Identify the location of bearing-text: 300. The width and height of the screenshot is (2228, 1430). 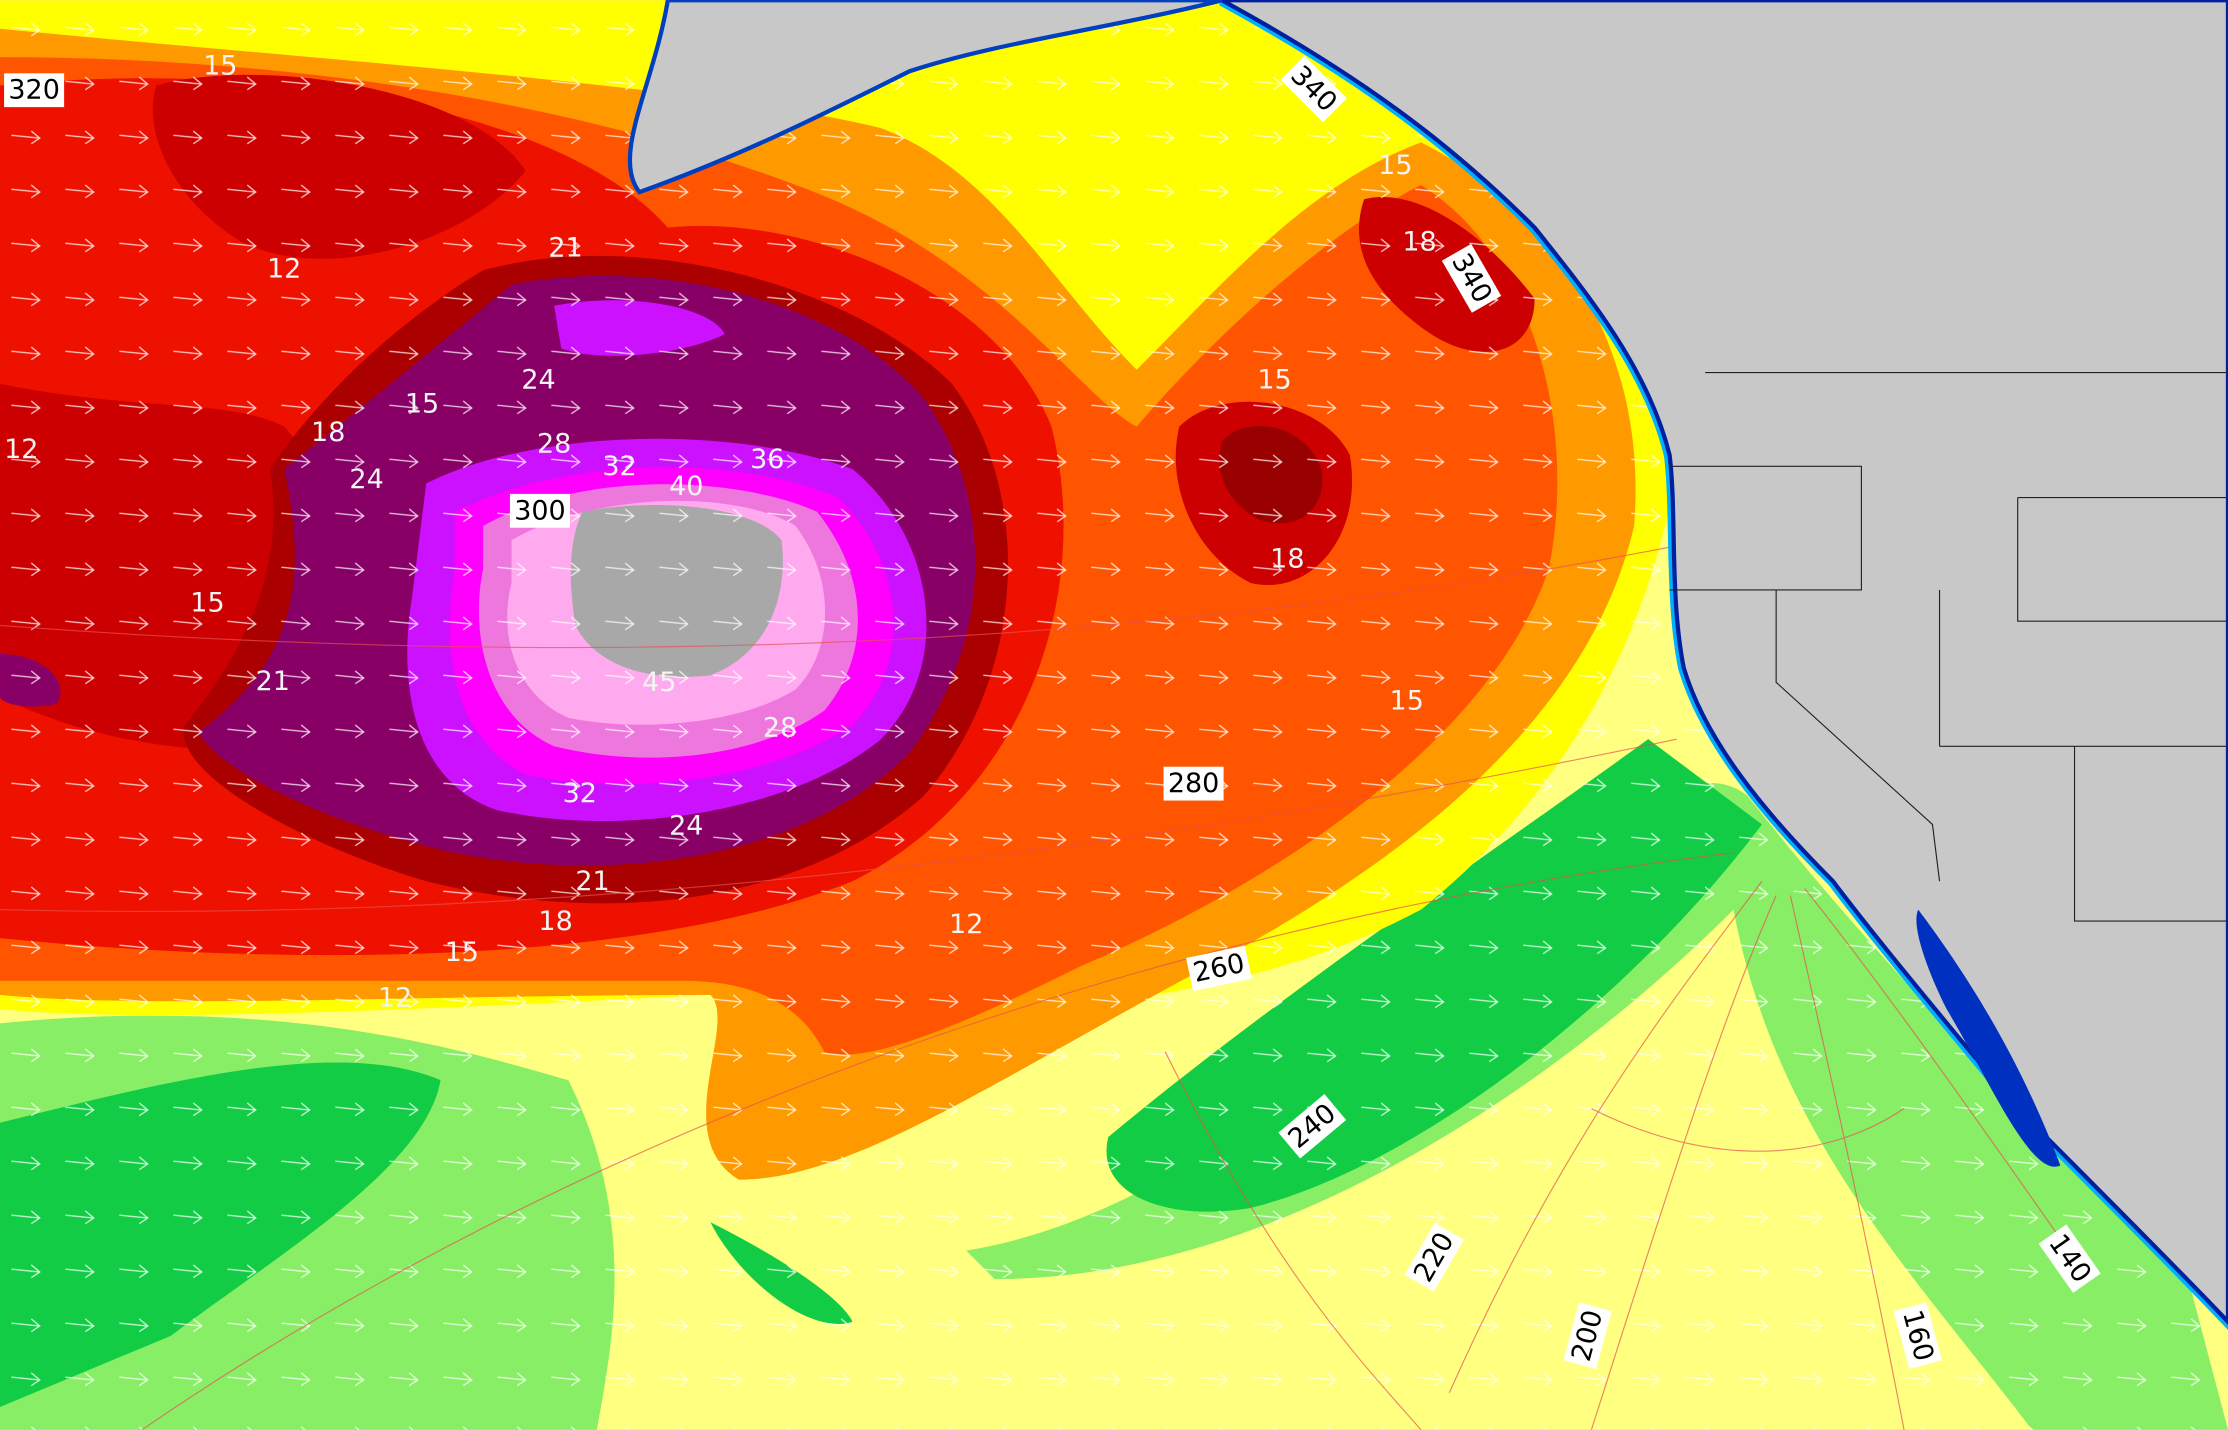
(540, 510).